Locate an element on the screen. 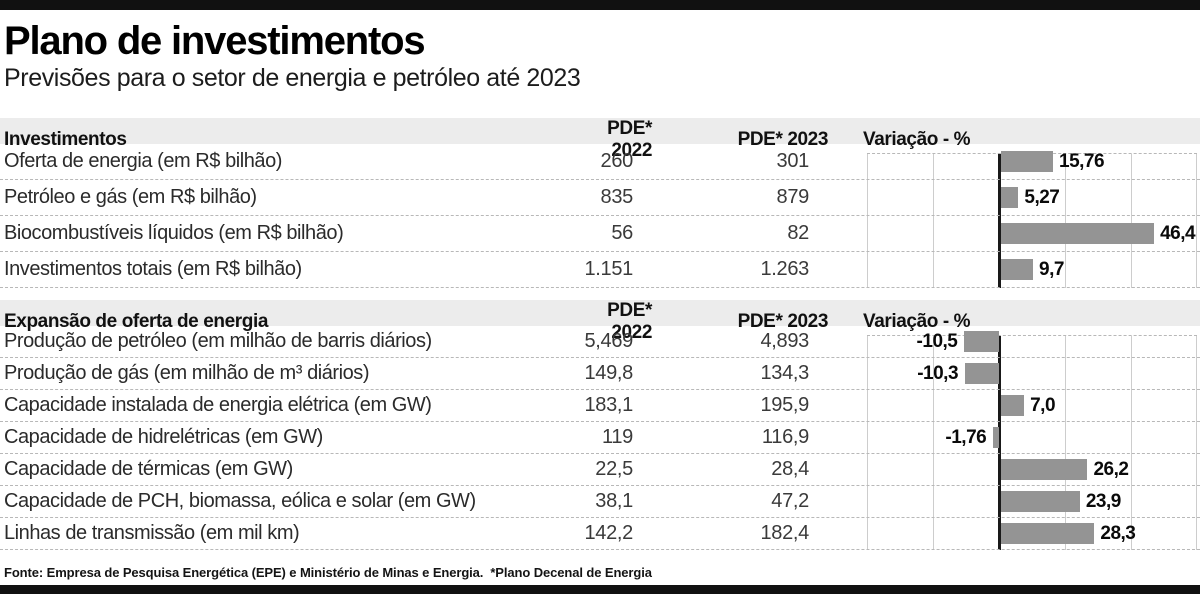 The width and height of the screenshot is (1200, 594). value-pde-2023: 879 is located at coordinates (793, 197).